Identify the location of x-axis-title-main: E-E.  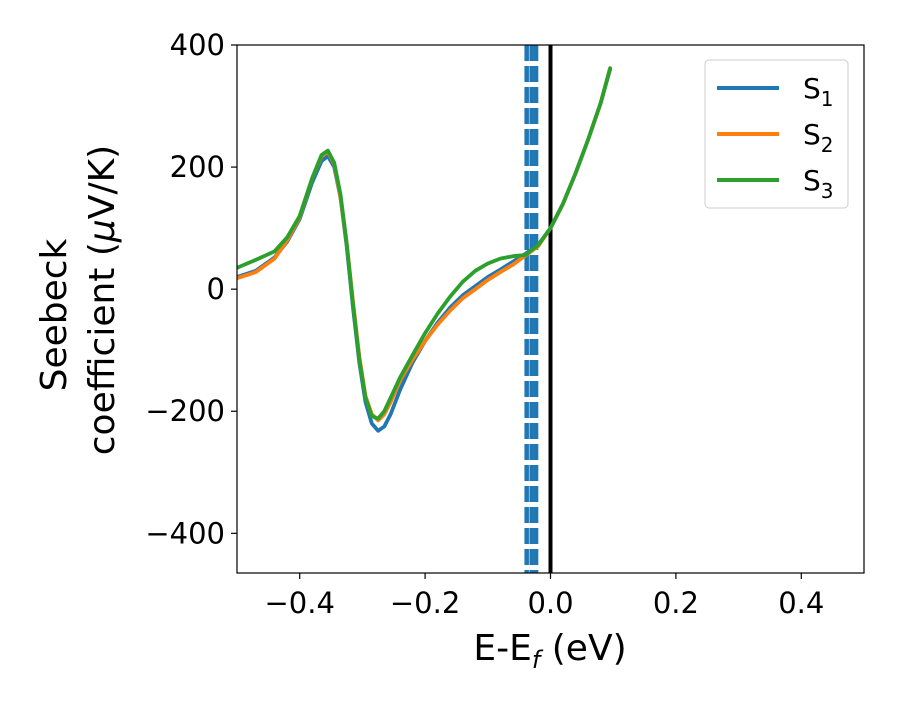
(502, 648).